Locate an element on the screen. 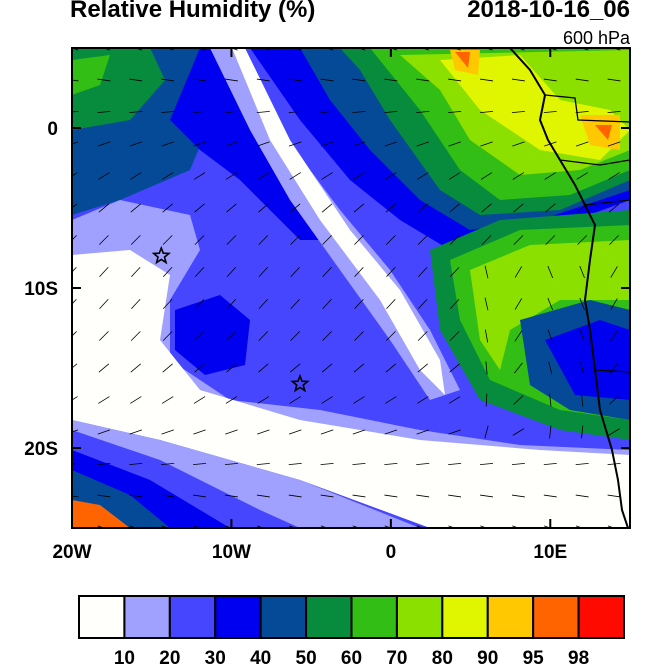  y-tick-label: 10S is located at coordinates (41, 289).